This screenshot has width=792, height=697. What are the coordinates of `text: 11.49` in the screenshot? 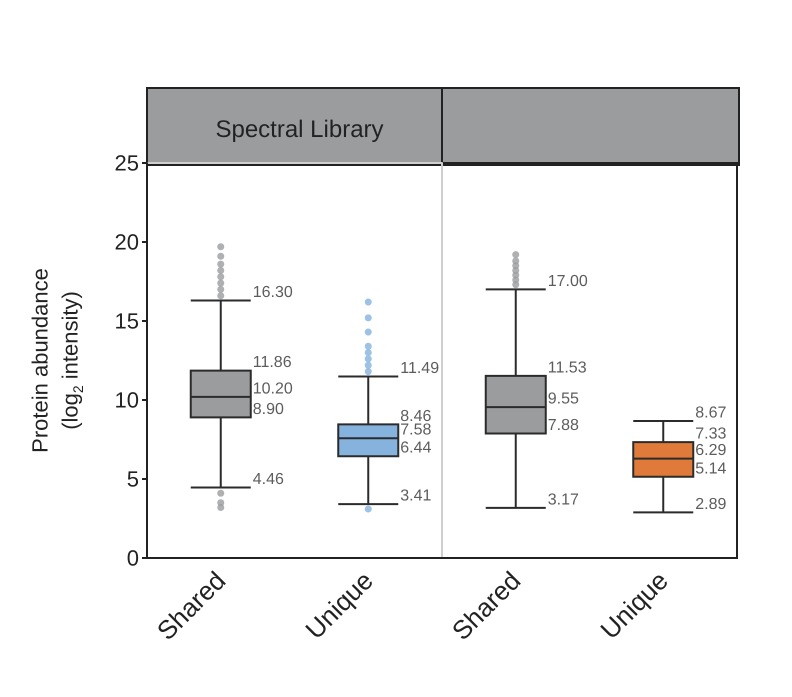 It's located at (420, 368).